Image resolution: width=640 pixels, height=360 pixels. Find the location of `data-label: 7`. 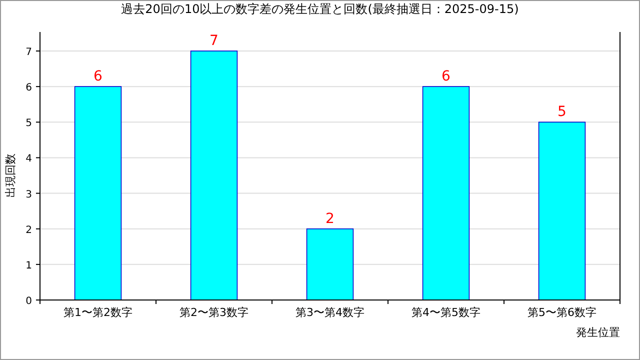

data-label: 7 is located at coordinates (214, 41).